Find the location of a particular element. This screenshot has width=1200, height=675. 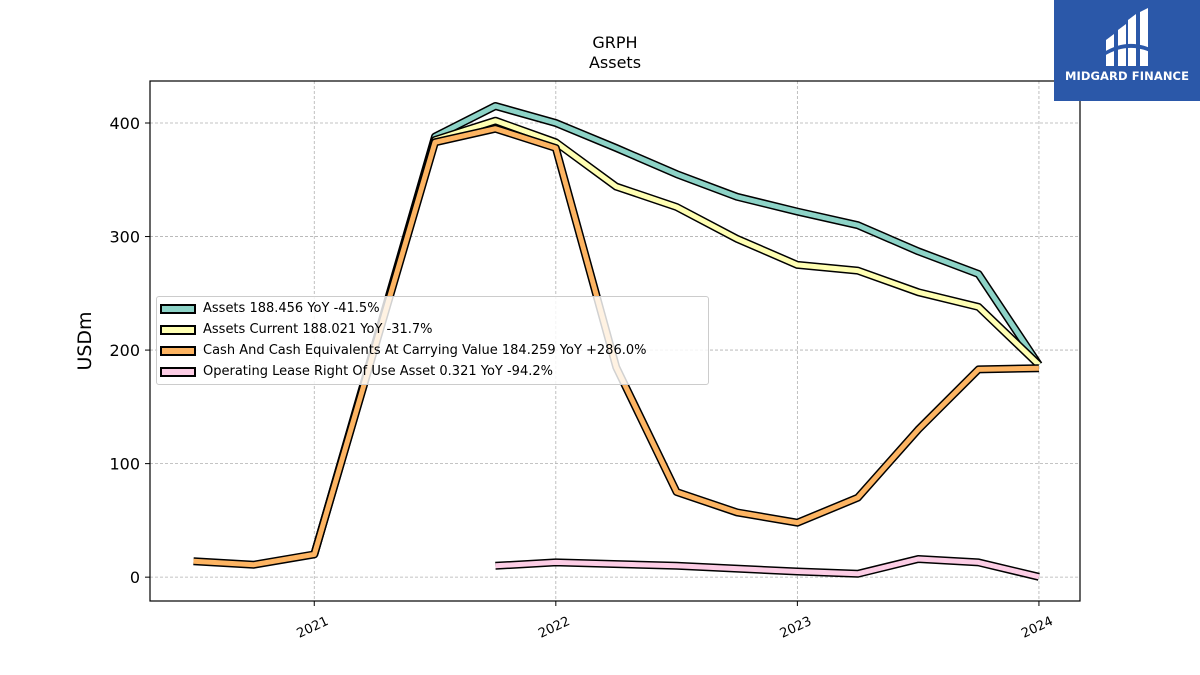

x-tick-label: 2021 is located at coordinates (313, 628).